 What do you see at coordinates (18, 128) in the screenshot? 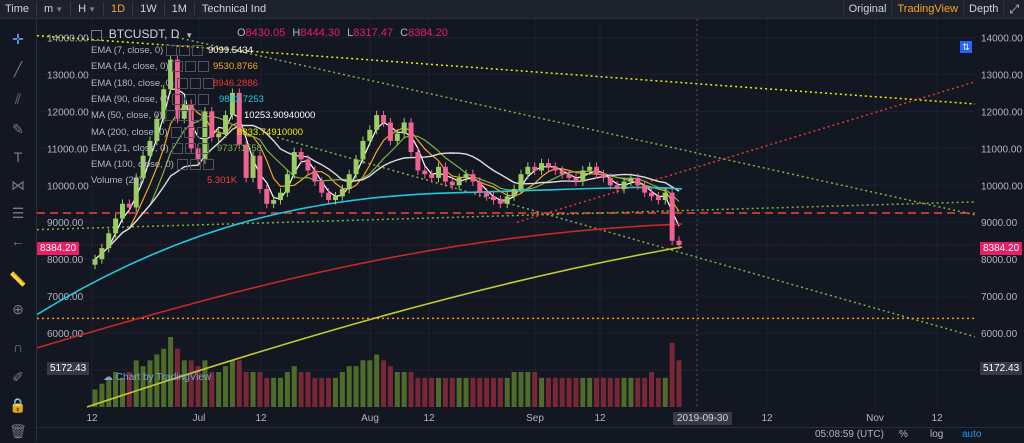
I see `brush-icon: ✎` at bounding box center [18, 128].